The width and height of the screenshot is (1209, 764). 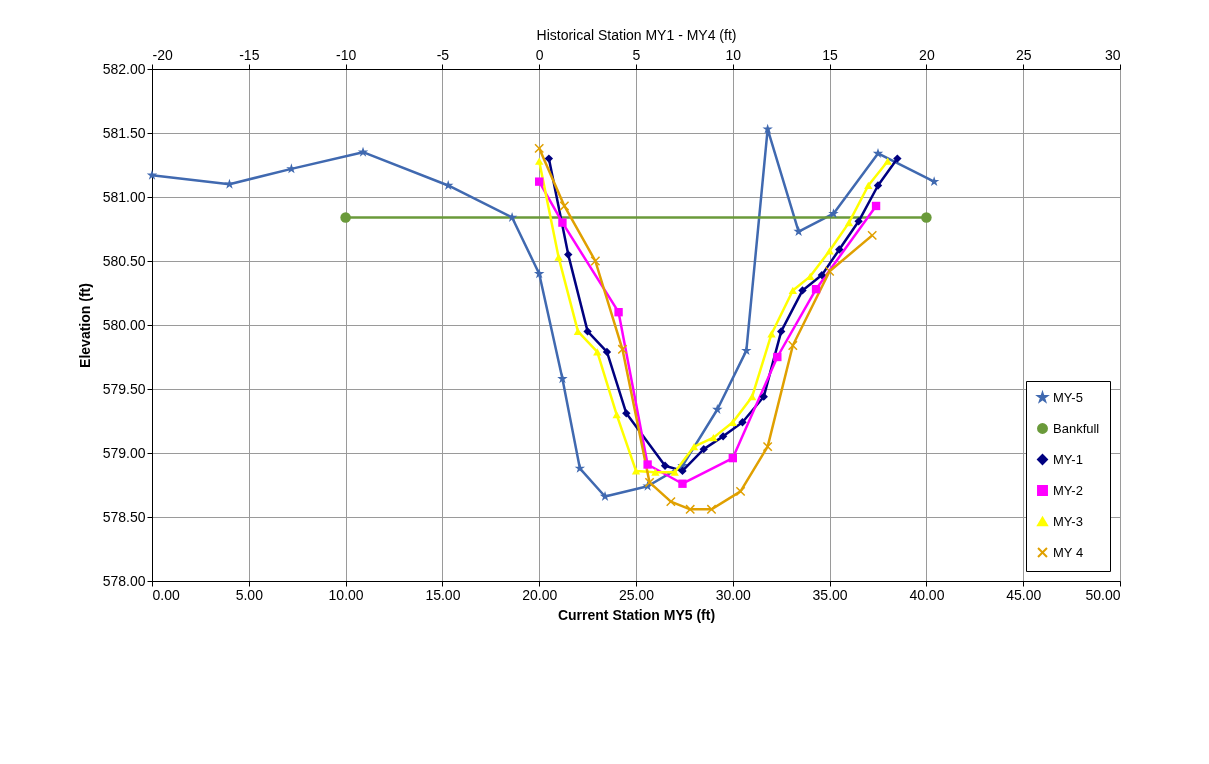 What do you see at coordinates (733, 54) in the screenshot?
I see `x2-tick-label: 10` at bounding box center [733, 54].